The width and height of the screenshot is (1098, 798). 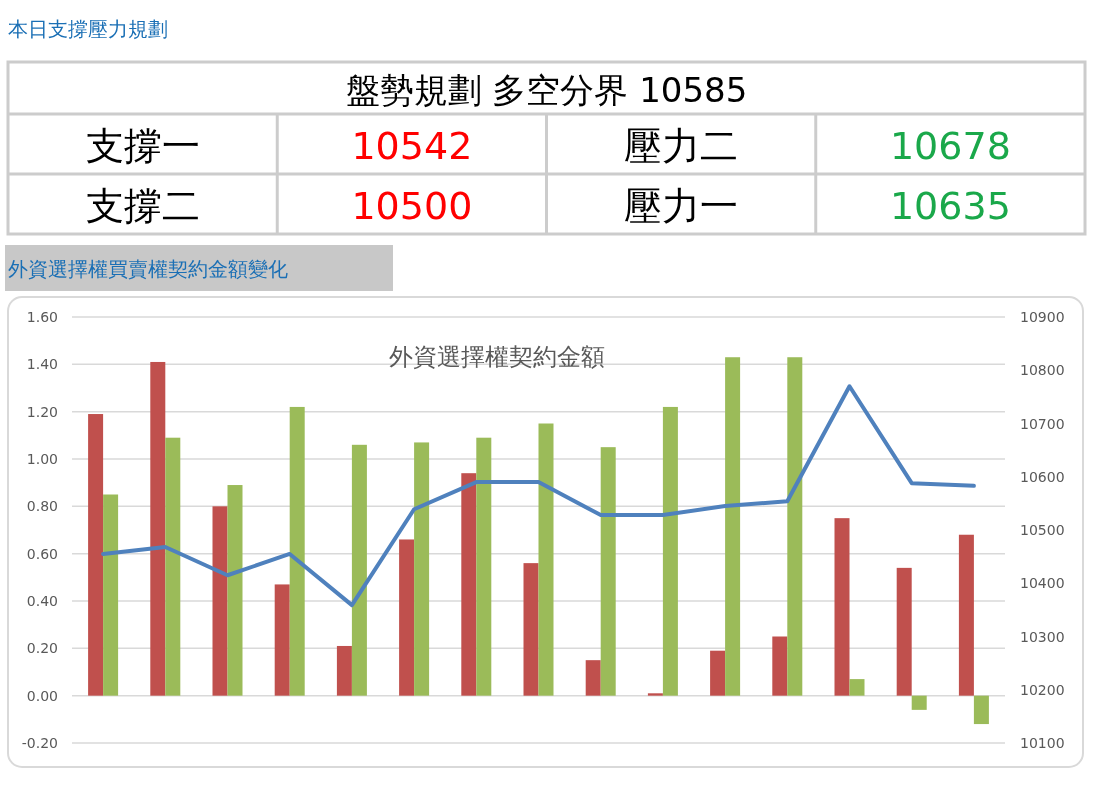 I want to click on y-tick-label: 0.80, so click(x=42, y=506).